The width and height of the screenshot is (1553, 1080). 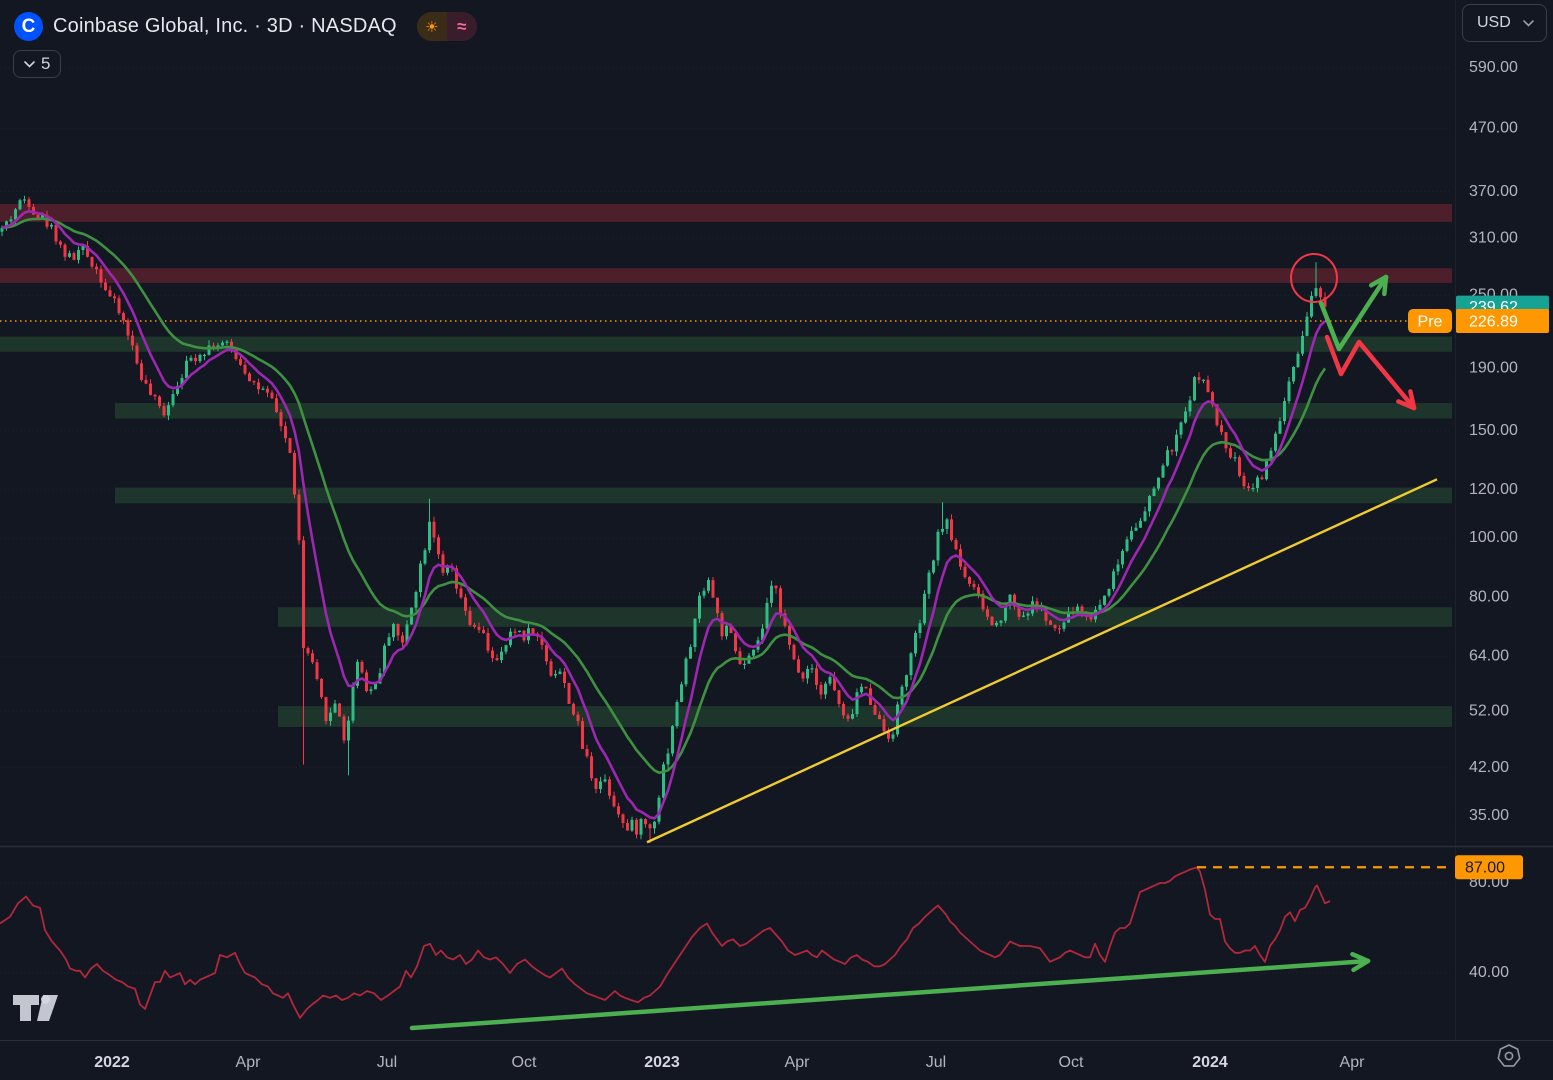 I want to click on tradingview-logo, so click(x=35, y=1008).